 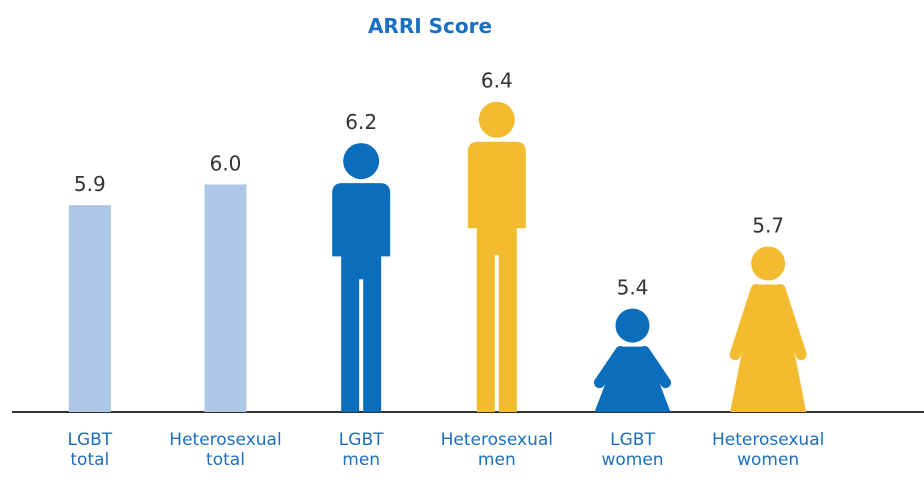 What do you see at coordinates (226, 163) in the screenshot?
I see `value-label: 6.0` at bounding box center [226, 163].